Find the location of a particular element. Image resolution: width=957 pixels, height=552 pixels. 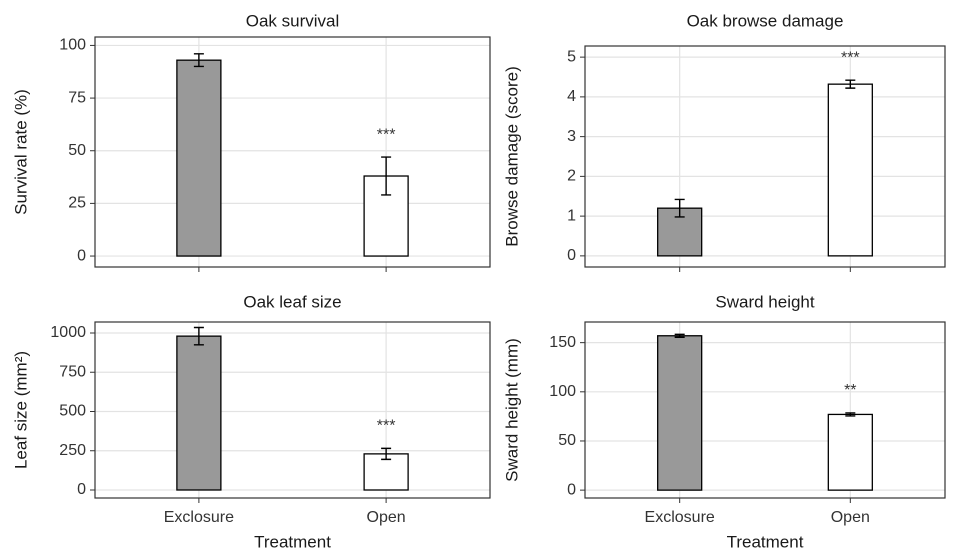

y-axis-label: Browse damage (score) is located at coordinates (511, 156).